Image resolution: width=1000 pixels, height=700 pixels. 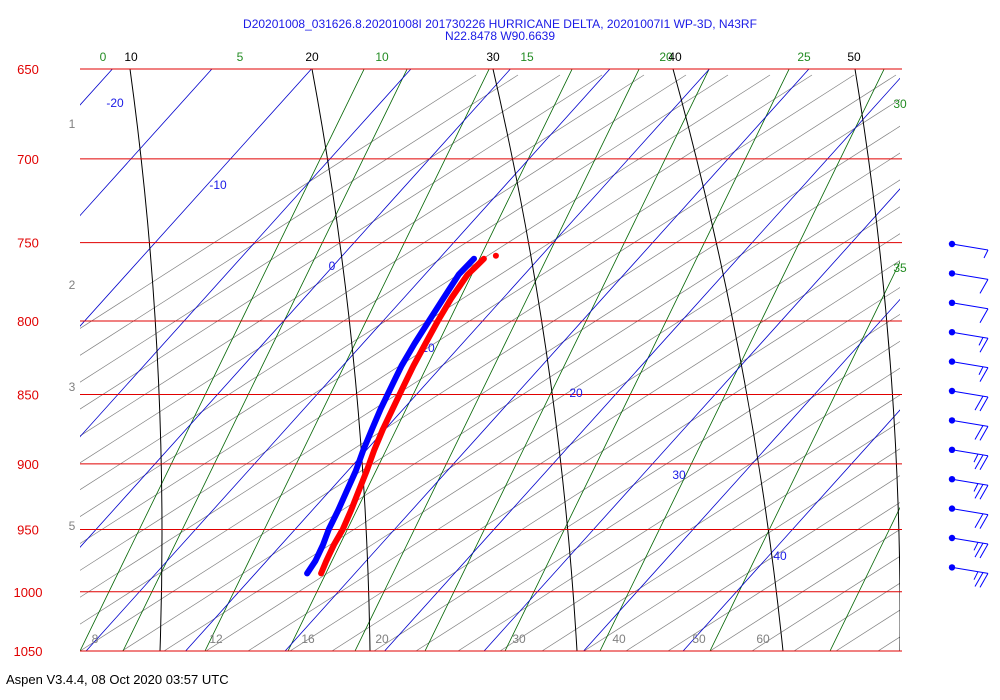 I want to click on bottom-label: 30, so click(x=519, y=639).